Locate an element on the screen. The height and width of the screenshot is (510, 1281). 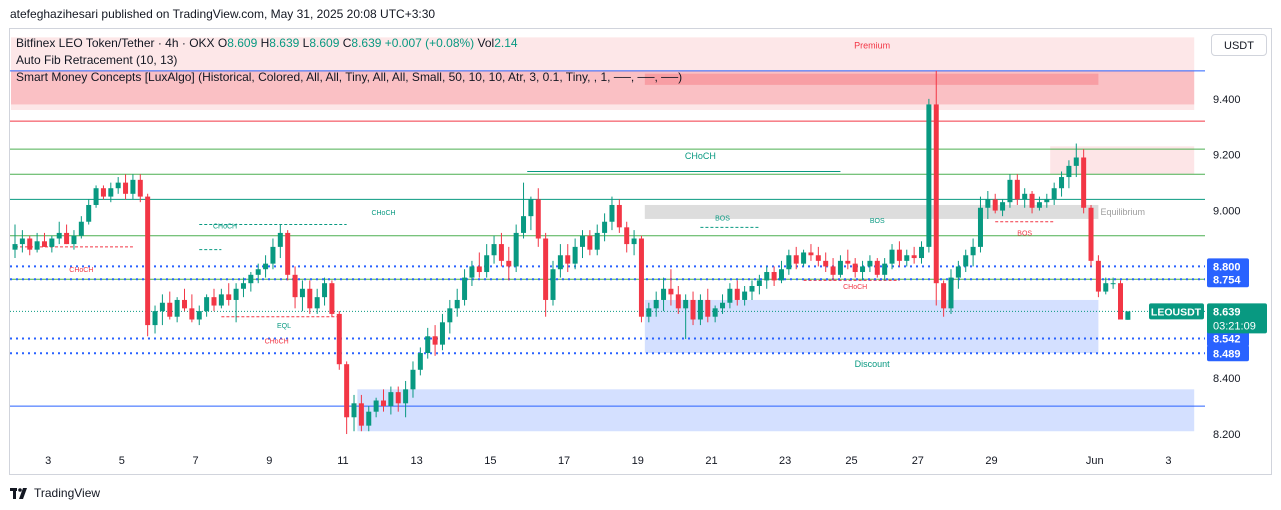
indicator-fib: Auto Fib Retracement (10, 13) is located at coordinates (97, 60).